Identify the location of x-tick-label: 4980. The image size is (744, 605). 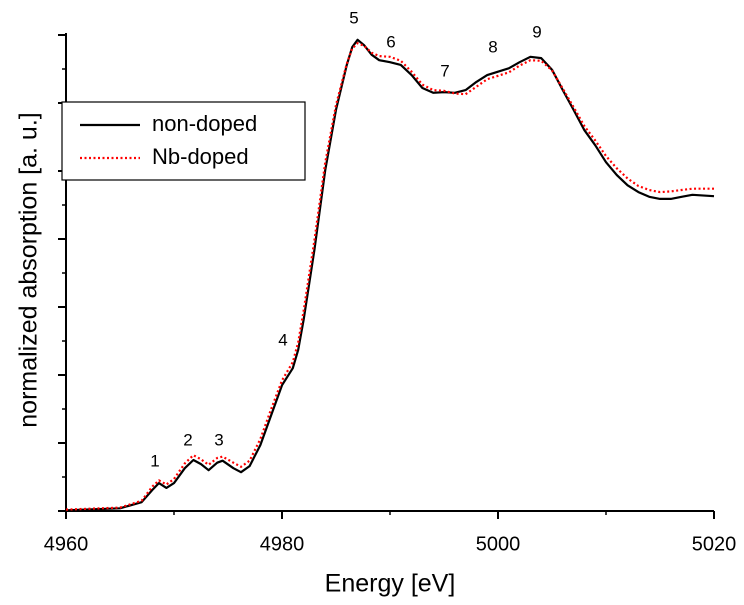
(282, 544).